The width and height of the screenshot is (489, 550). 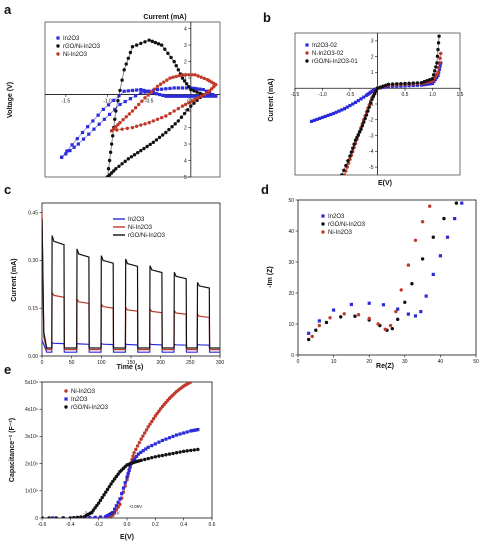 What do you see at coordinates (7, 189) in the screenshot?
I see `panel-letter: c` at bounding box center [7, 189].